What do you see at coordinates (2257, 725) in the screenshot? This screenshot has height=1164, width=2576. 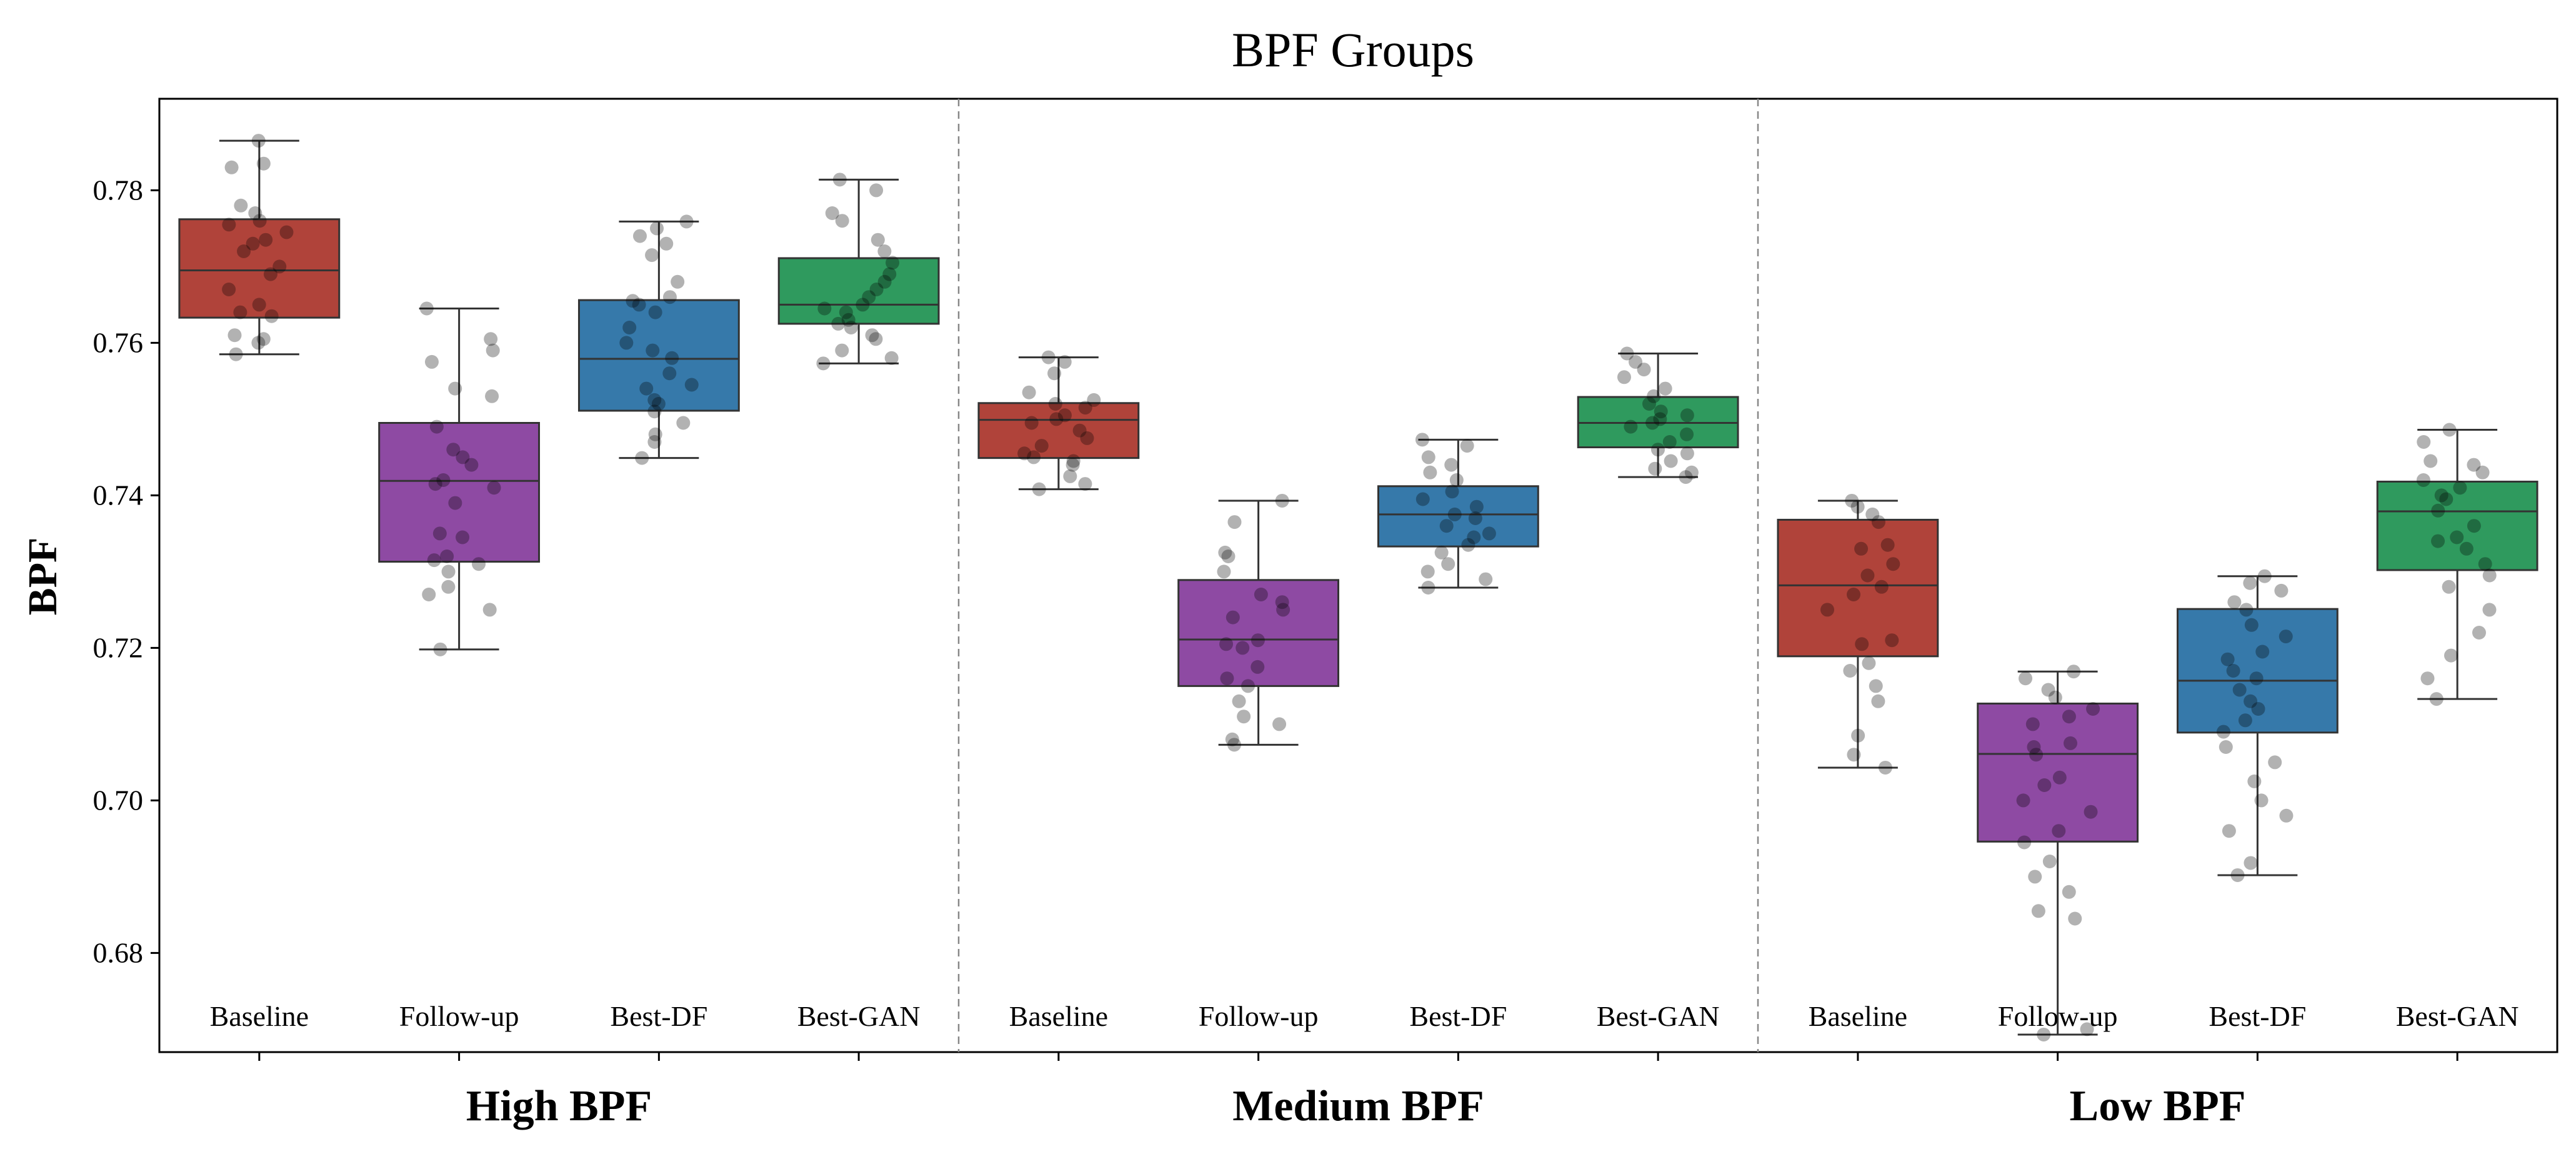 I see `box-best-df` at bounding box center [2257, 725].